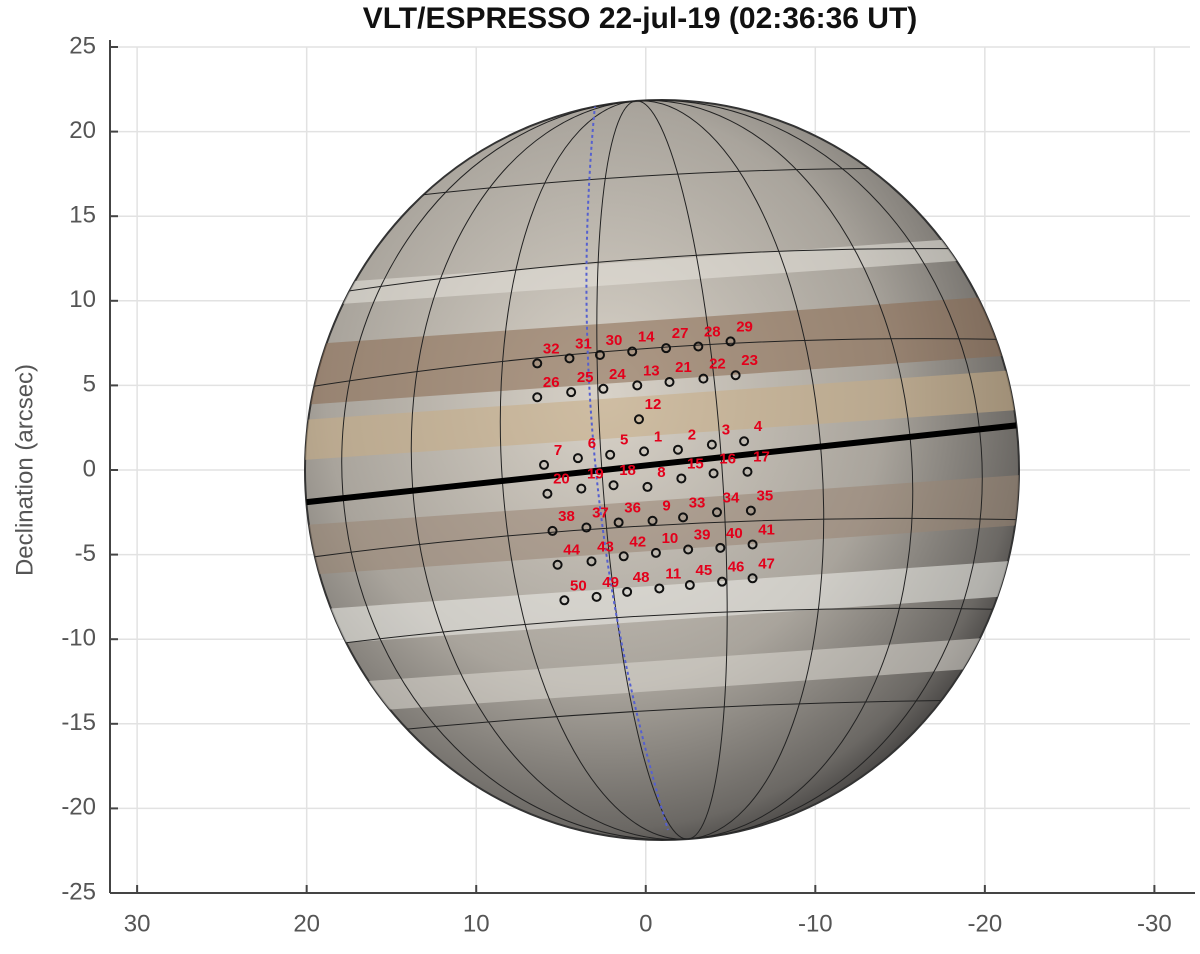 The height and width of the screenshot is (954, 1200). What do you see at coordinates (680, 333) in the screenshot?
I see `point-label: 27` at bounding box center [680, 333].